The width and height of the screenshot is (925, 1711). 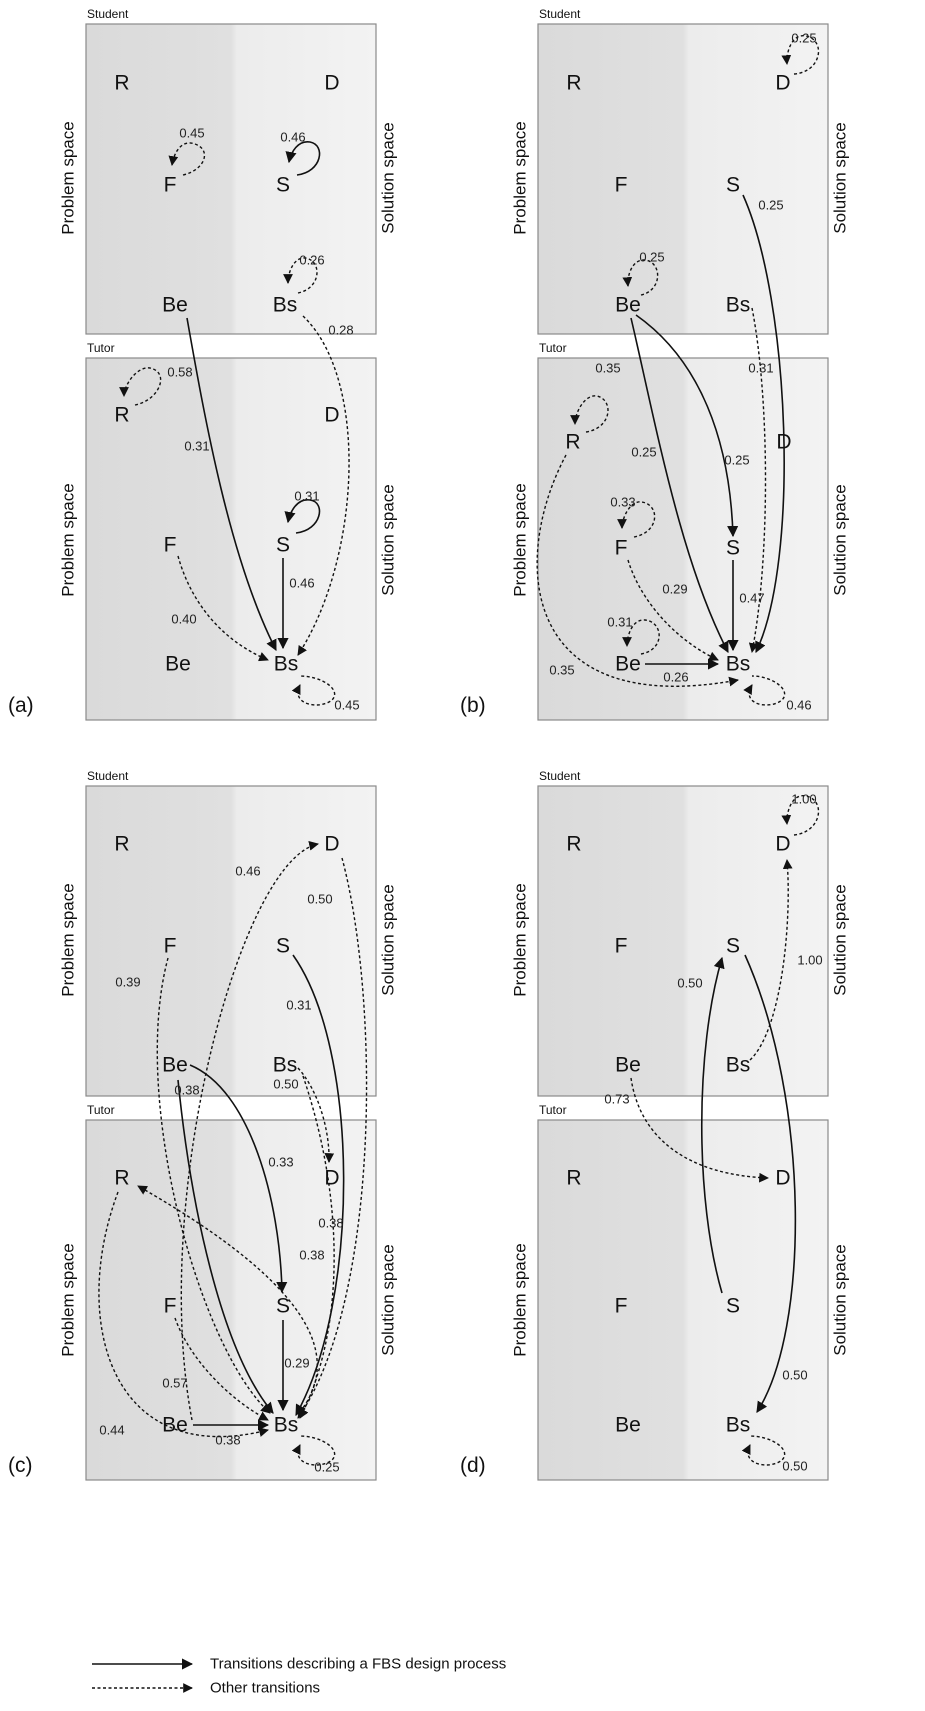 What do you see at coordinates (616, 1099) in the screenshot?
I see `edge-label: 0.73` at bounding box center [616, 1099].